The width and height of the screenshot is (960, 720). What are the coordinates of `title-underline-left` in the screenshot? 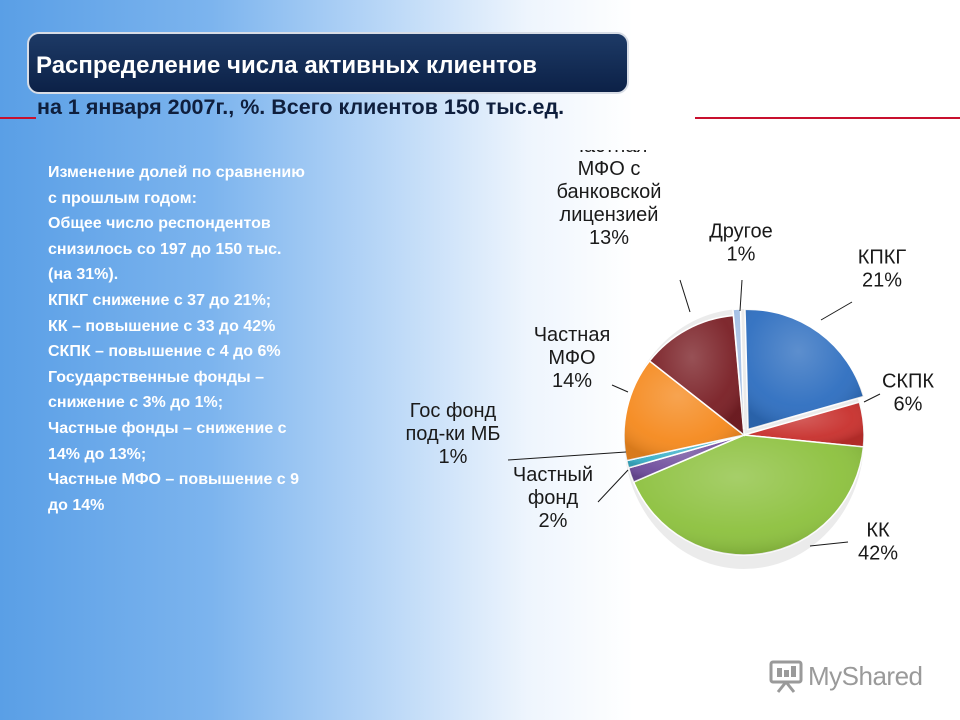 It's located at (18, 118).